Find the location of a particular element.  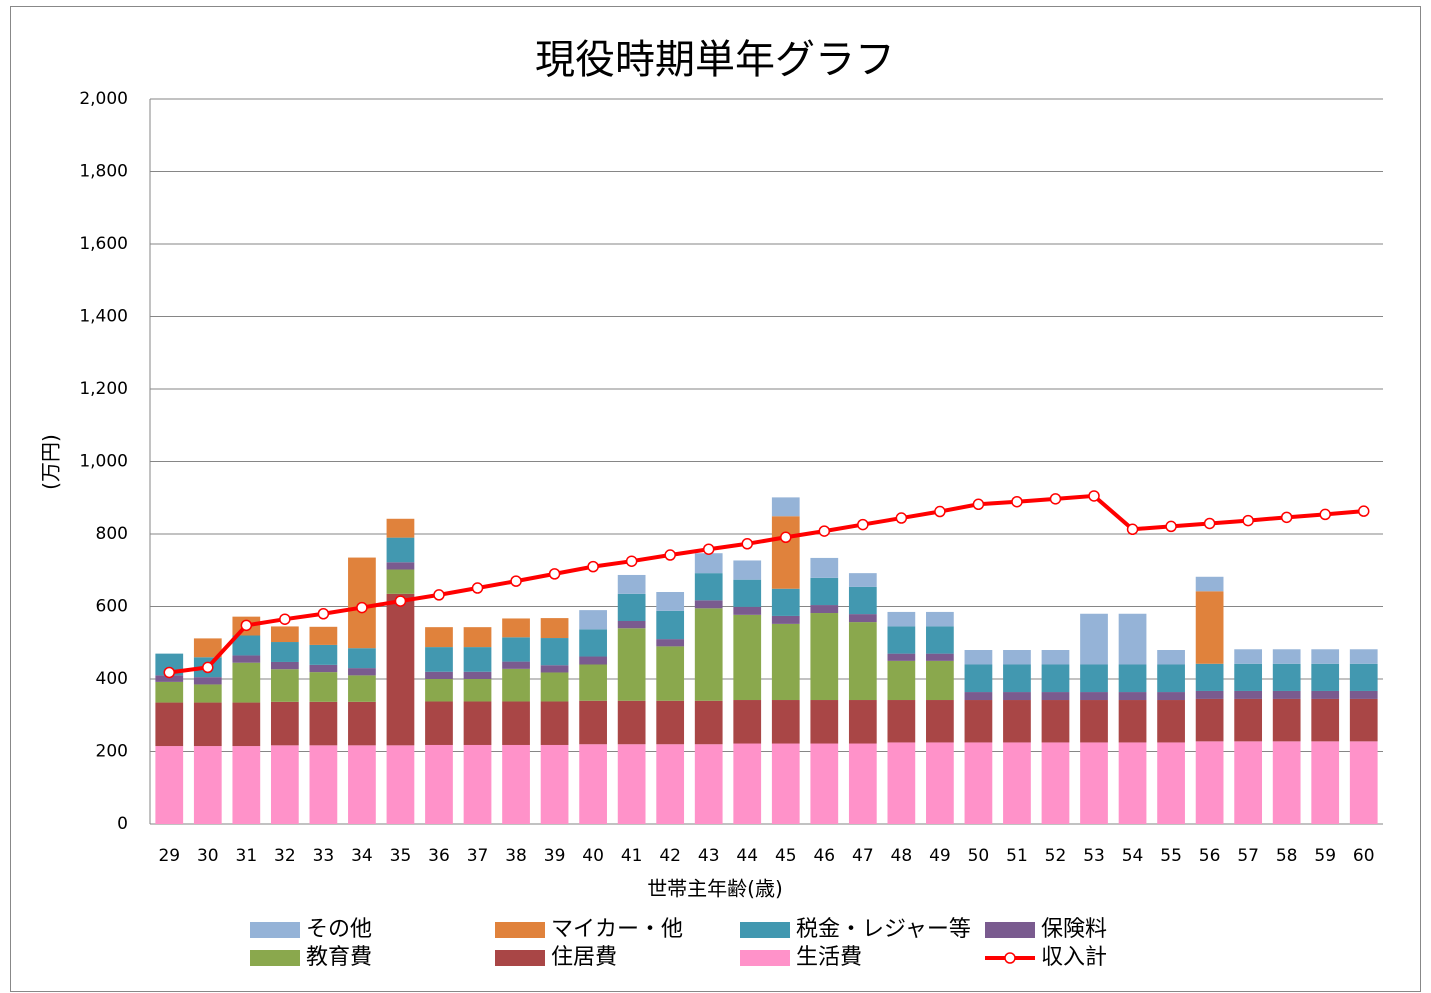

y-tick-label: 1,400 is located at coordinates (103, 317).